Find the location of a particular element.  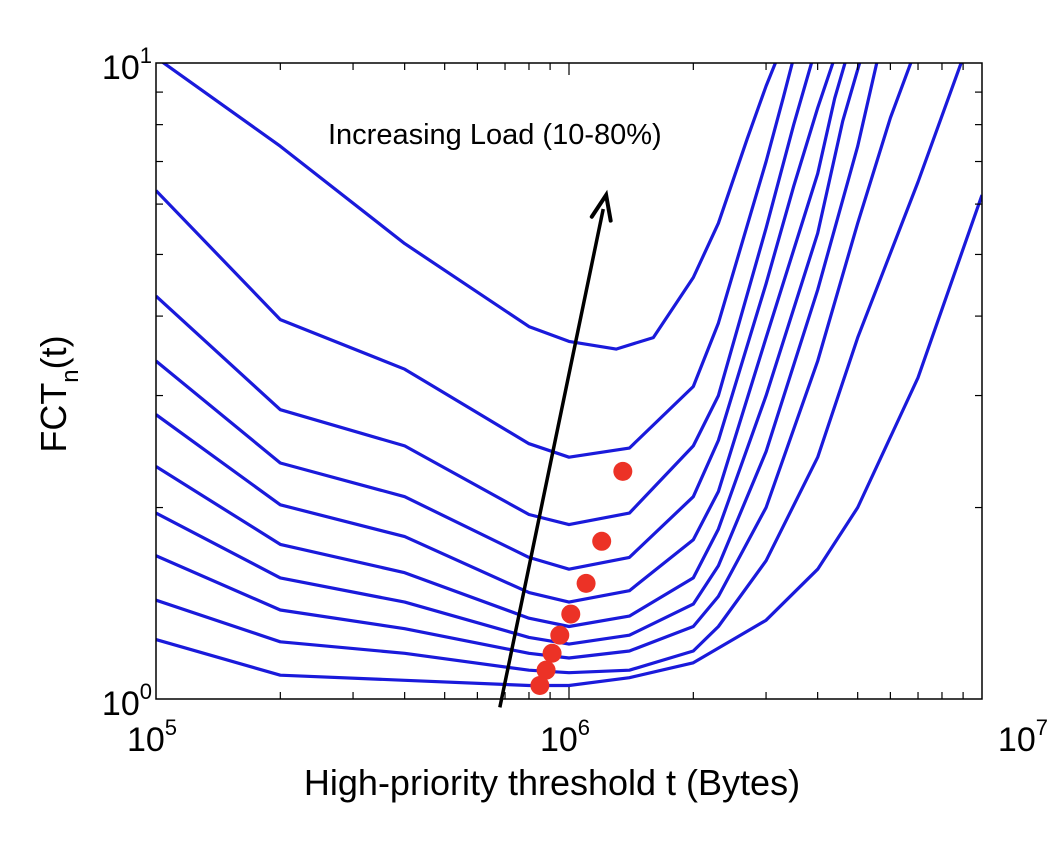

x-tick-label-2: 10⁶ is located at coordinates (565, 737).